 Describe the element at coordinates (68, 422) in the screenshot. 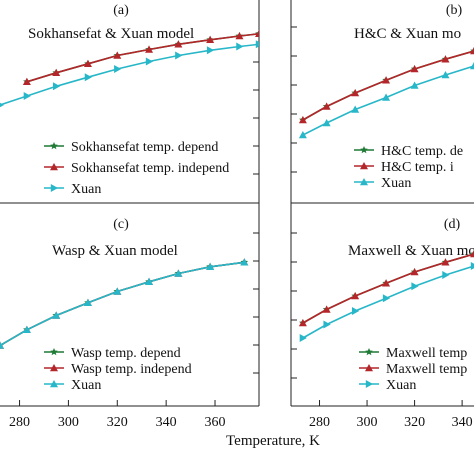

I see `x-tick-label: 300` at that location.